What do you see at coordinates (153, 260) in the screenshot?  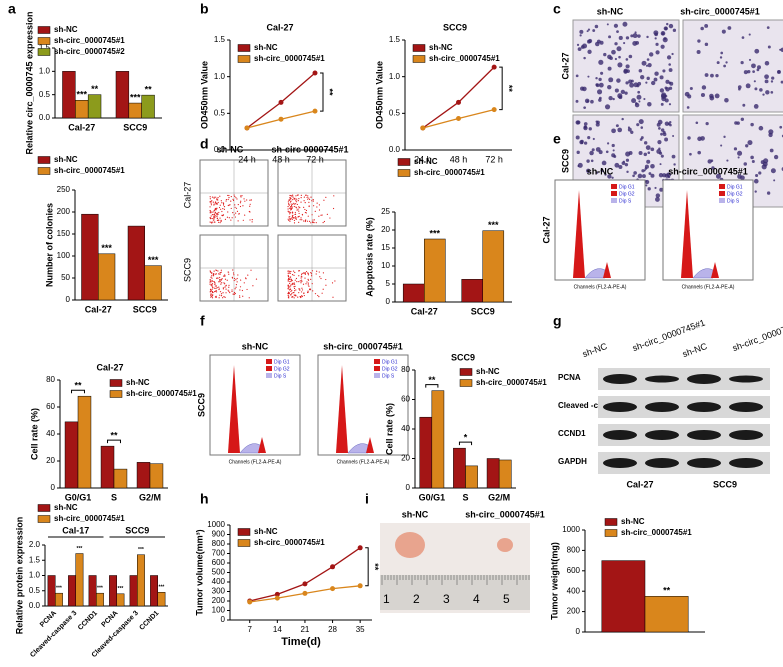 I see `significance: ***` at bounding box center [153, 260].